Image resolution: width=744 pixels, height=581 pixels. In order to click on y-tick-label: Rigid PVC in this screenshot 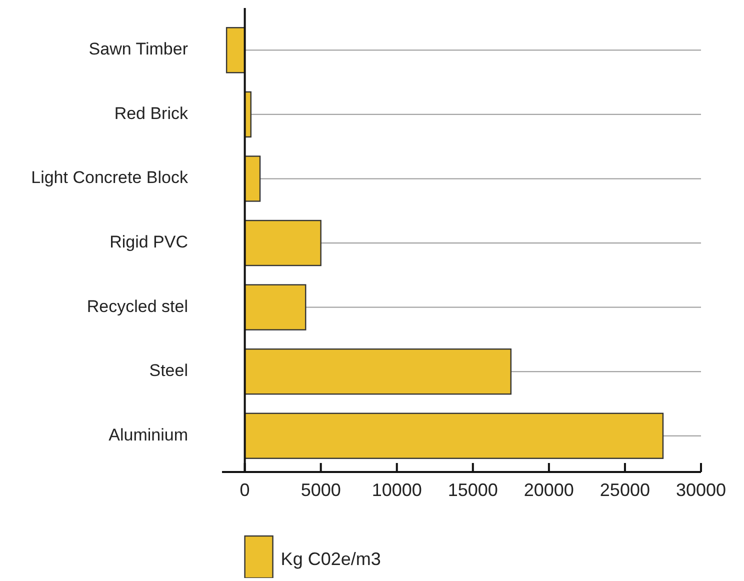, I will do `click(149, 242)`.